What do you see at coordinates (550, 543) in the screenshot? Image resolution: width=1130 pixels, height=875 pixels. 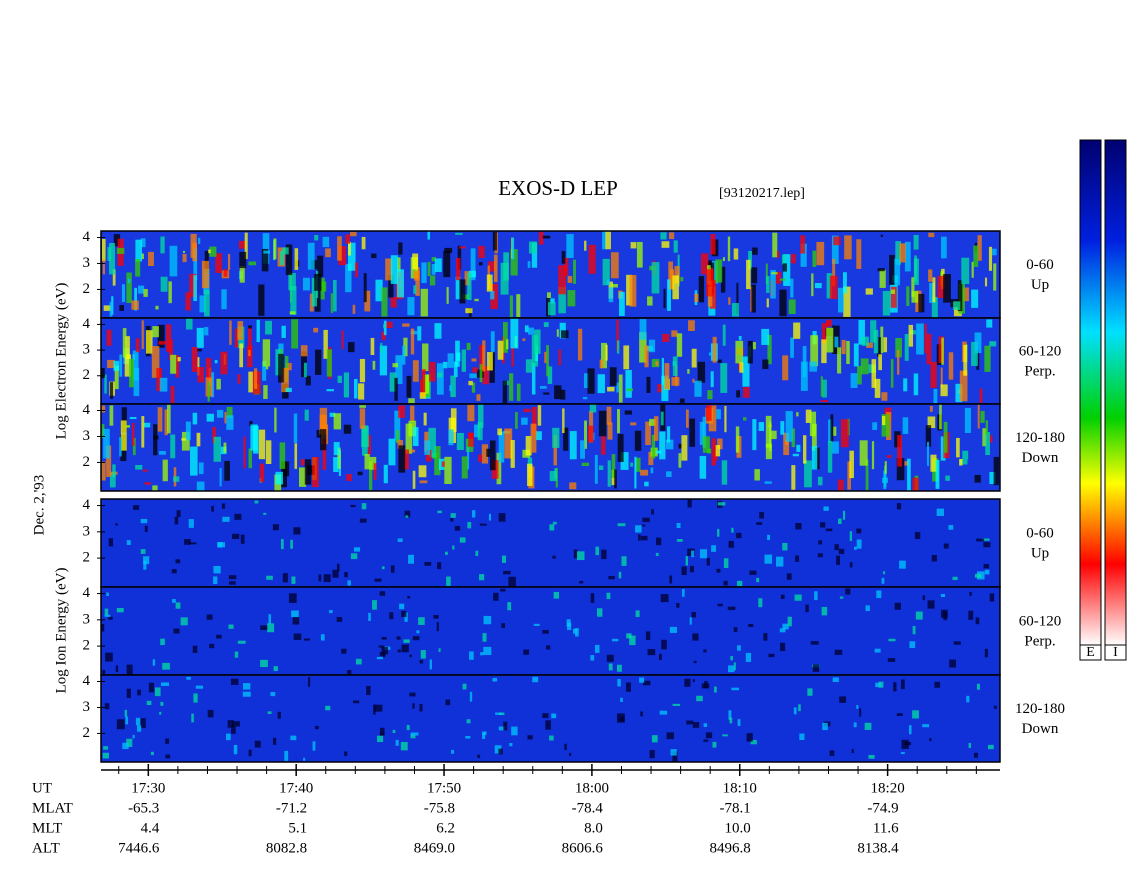 I see `spectrogram-background` at bounding box center [550, 543].